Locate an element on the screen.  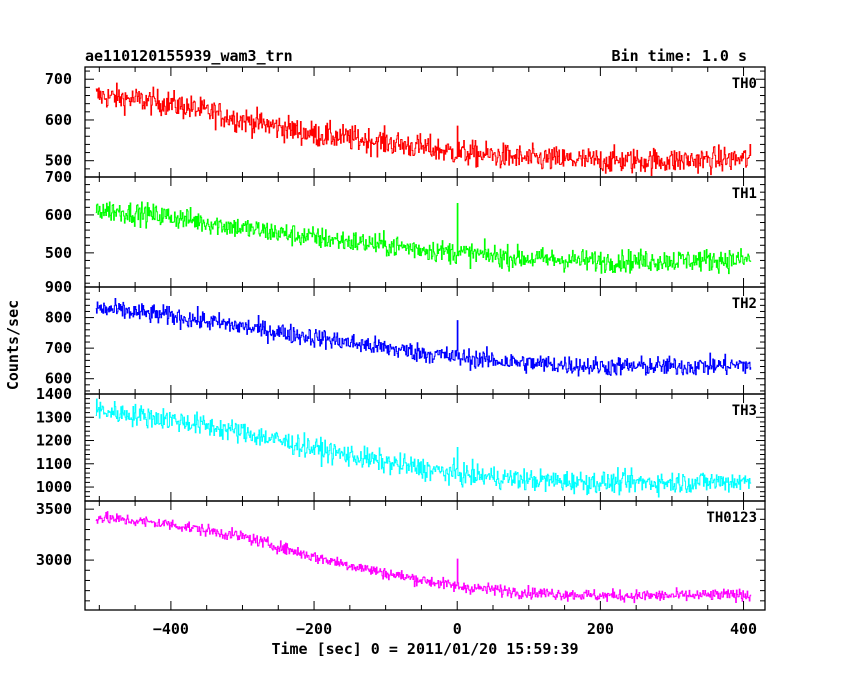
series-line-th3 is located at coordinates (423, 448).